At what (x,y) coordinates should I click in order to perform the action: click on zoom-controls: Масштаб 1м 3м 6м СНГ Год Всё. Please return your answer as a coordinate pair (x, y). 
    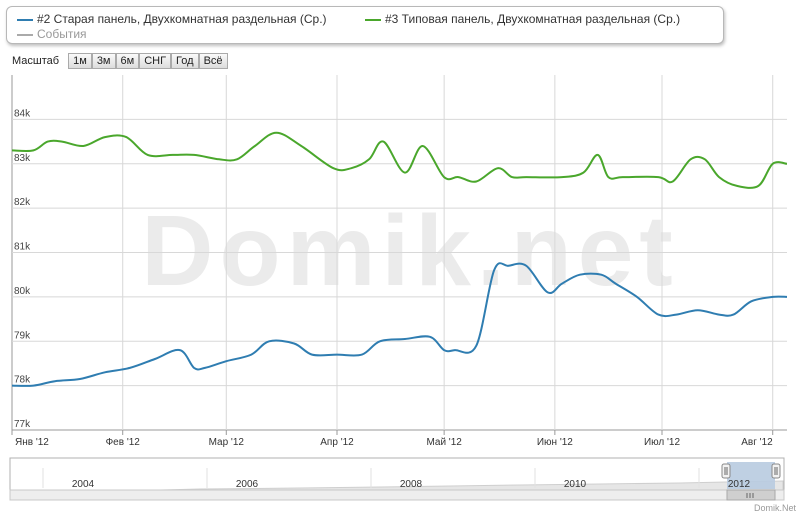
    Looking at the image, I should click on (120, 61).